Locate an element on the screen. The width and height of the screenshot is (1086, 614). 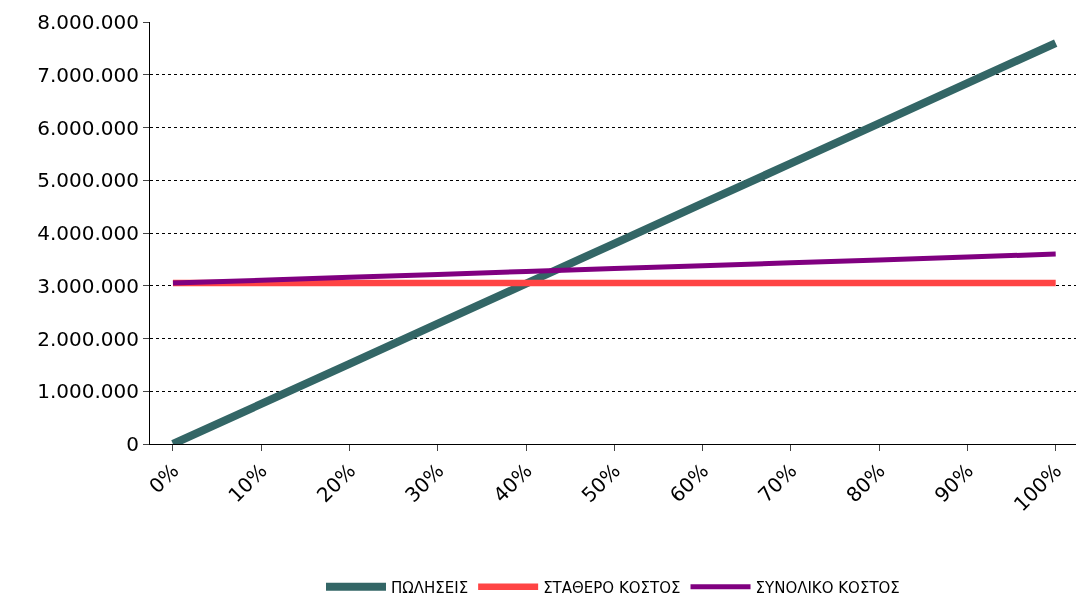
y-tick-label: 7.000.000 is located at coordinates (88, 74).